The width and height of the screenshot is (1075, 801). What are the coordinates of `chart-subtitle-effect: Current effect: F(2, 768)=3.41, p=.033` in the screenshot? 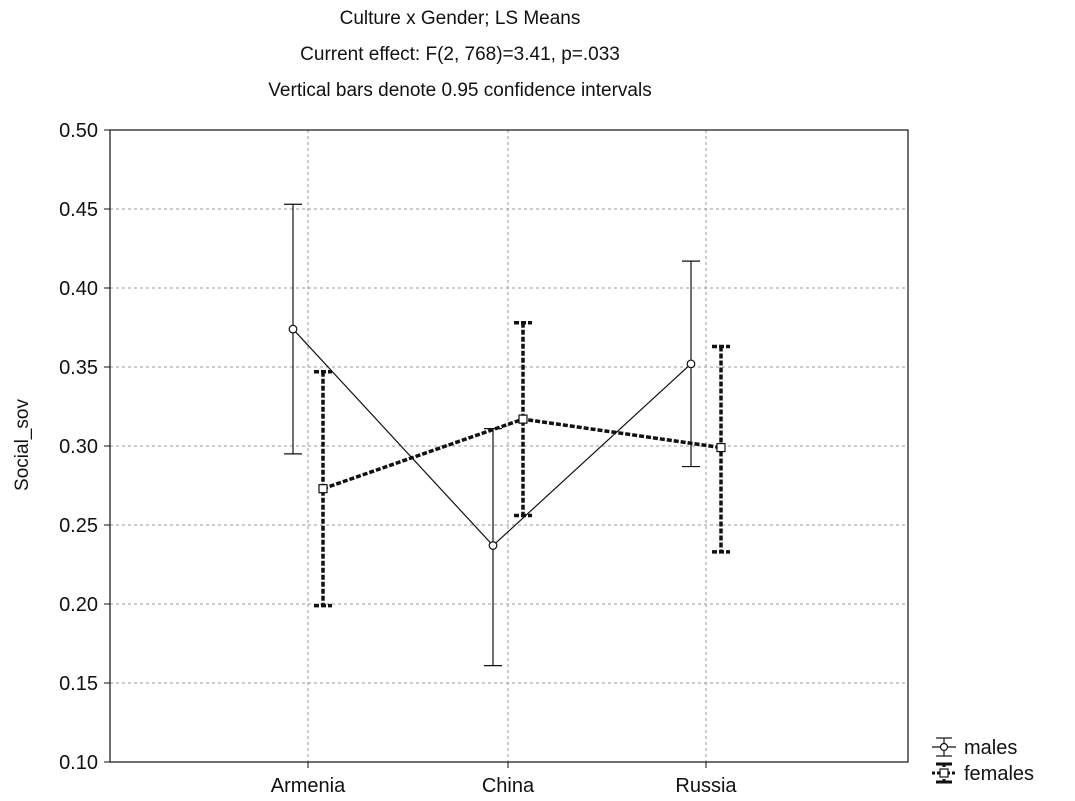 It's located at (460, 54).